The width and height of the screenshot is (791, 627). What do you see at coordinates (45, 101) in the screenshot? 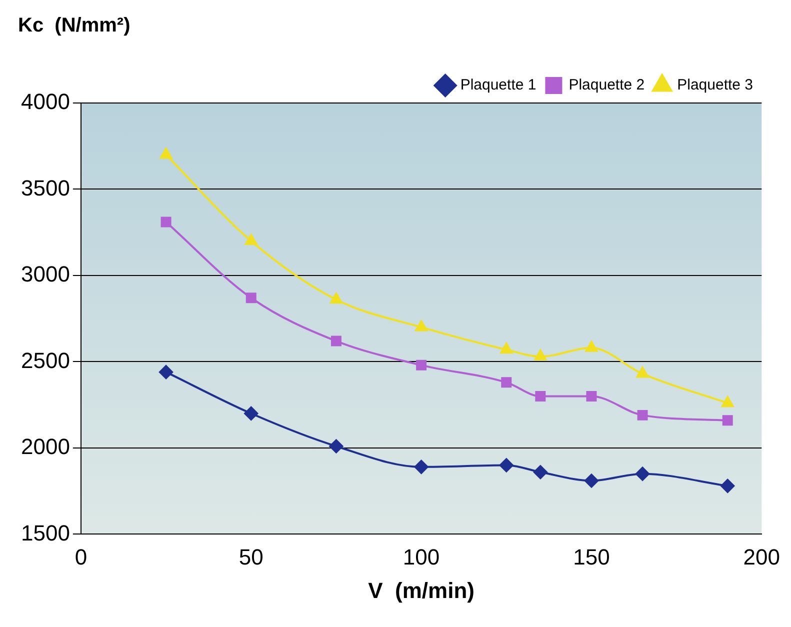
I see `y-tick-label: 4000` at bounding box center [45, 101].